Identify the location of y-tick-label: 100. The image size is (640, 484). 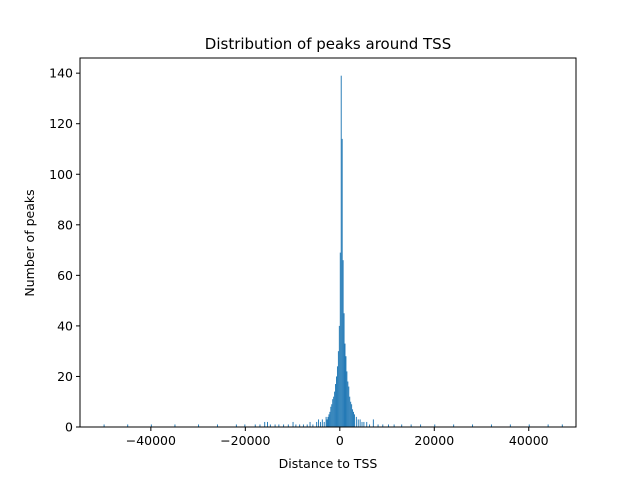
(61, 174).